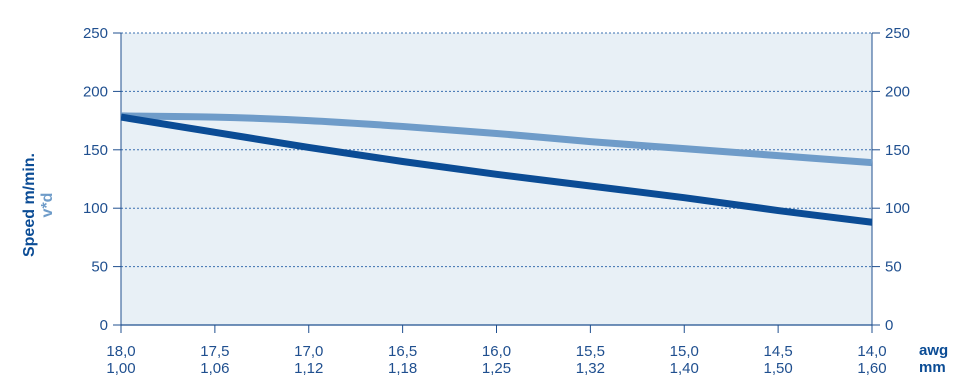  I want to click on y-axis-subtitle-group: v*d, so click(47, 205).